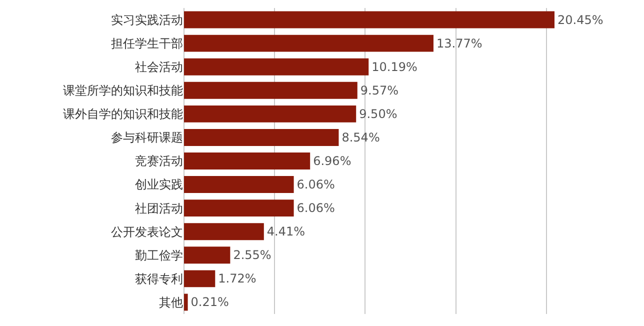  What do you see at coordinates (459, 43) in the screenshot?
I see `data-label: 13.77%` at bounding box center [459, 43].